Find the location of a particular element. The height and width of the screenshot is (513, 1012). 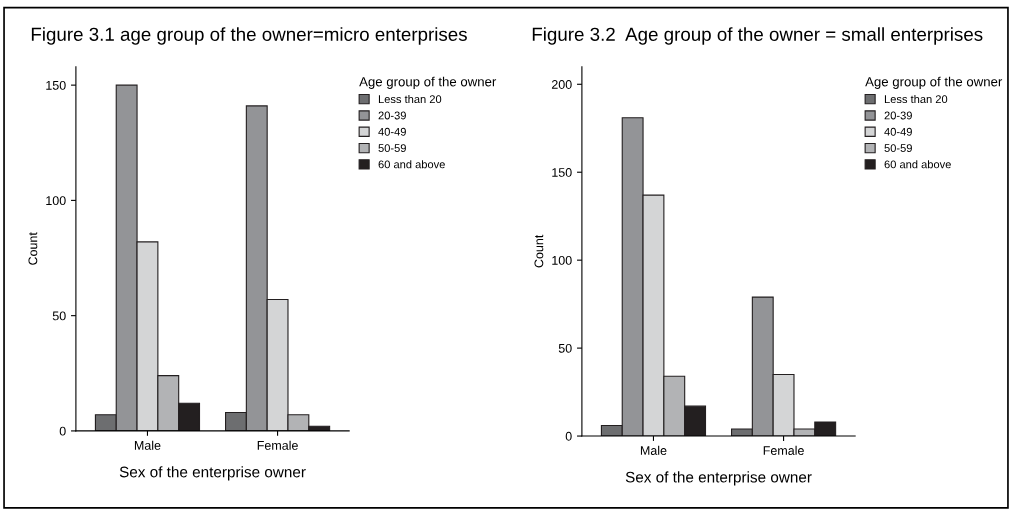

chart-title: Figure 3.1 age group of the owner=micro enterprises is located at coordinates (249, 36).